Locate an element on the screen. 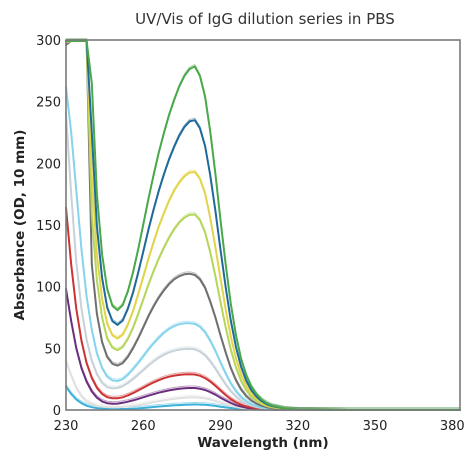  x-tick-label: 260 is located at coordinates (143, 426).